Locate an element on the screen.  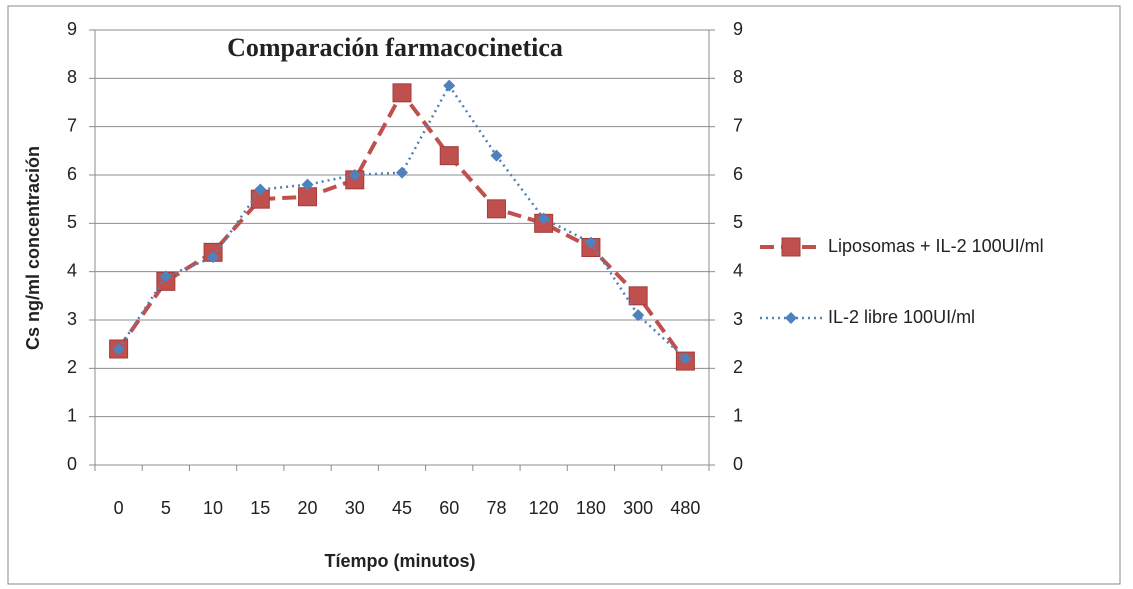
y2-tick-label: 8 is located at coordinates (738, 77).